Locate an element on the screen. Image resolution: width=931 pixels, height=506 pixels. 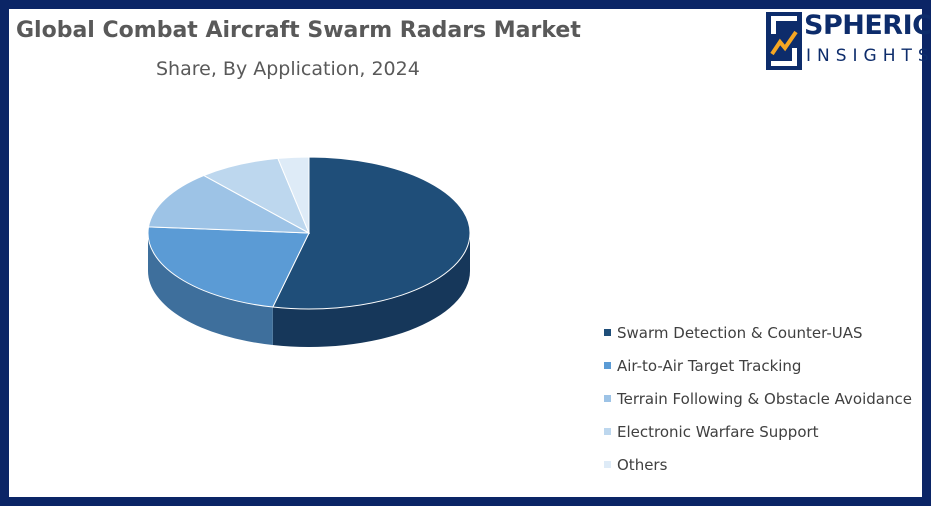
pie-sides is located at coordinates (309, 290).